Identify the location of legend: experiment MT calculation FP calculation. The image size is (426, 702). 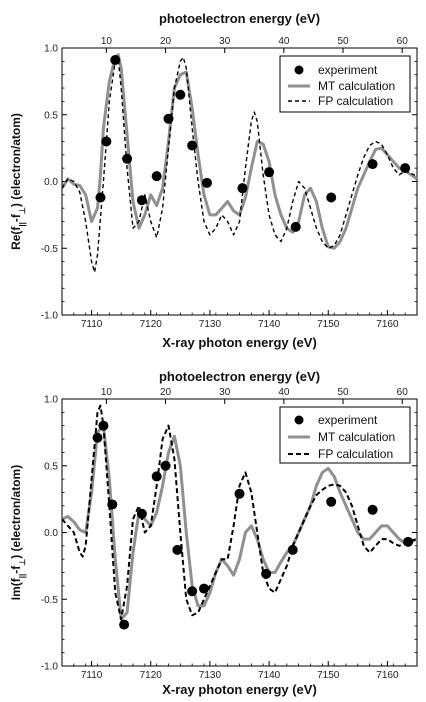
(345, 435).